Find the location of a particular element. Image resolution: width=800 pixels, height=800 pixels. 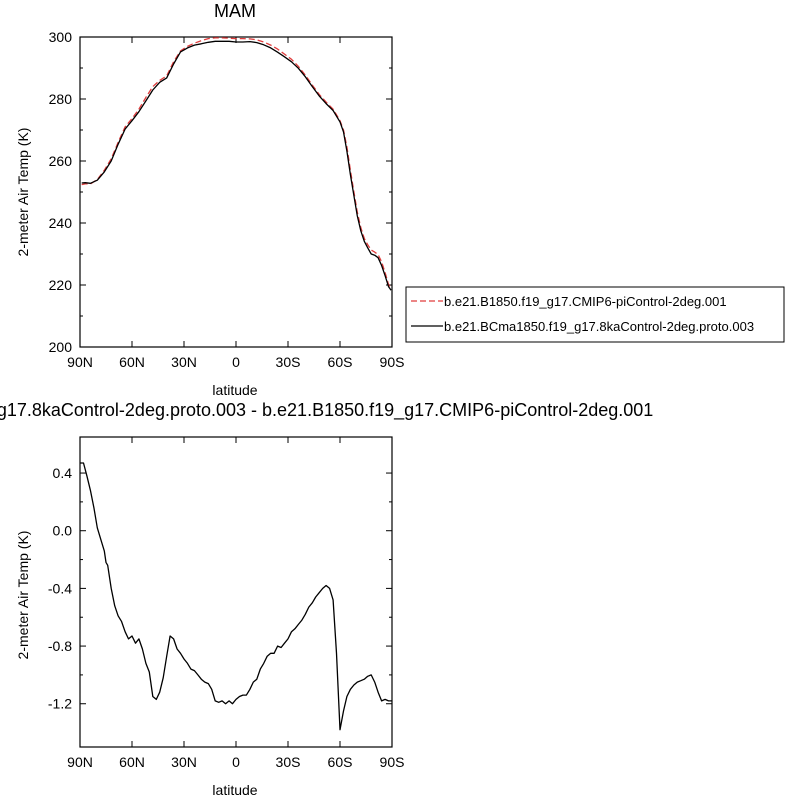

bottom-x-axis-label: latitude is located at coordinates (234, 790).